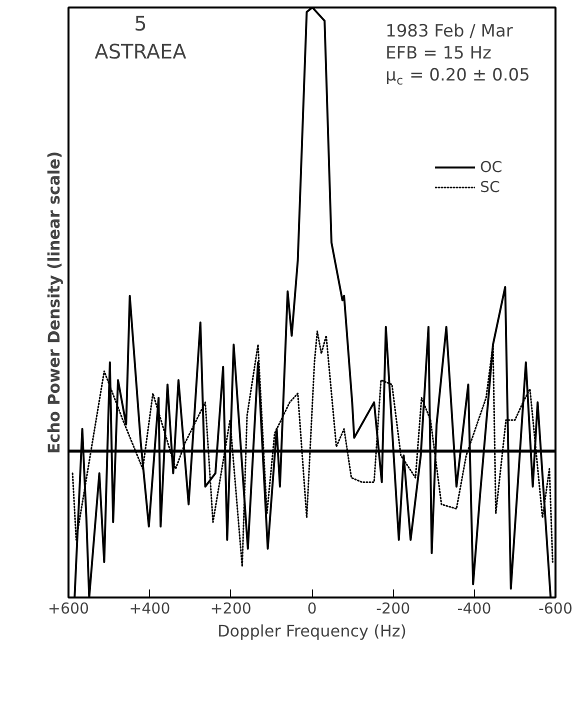 This screenshot has height=722, width=582. What do you see at coordinates (54, 302) in the screenshot?
I see `y-axis-title: Echo Power Density (linear scale)` at bounding box center [54, 302].